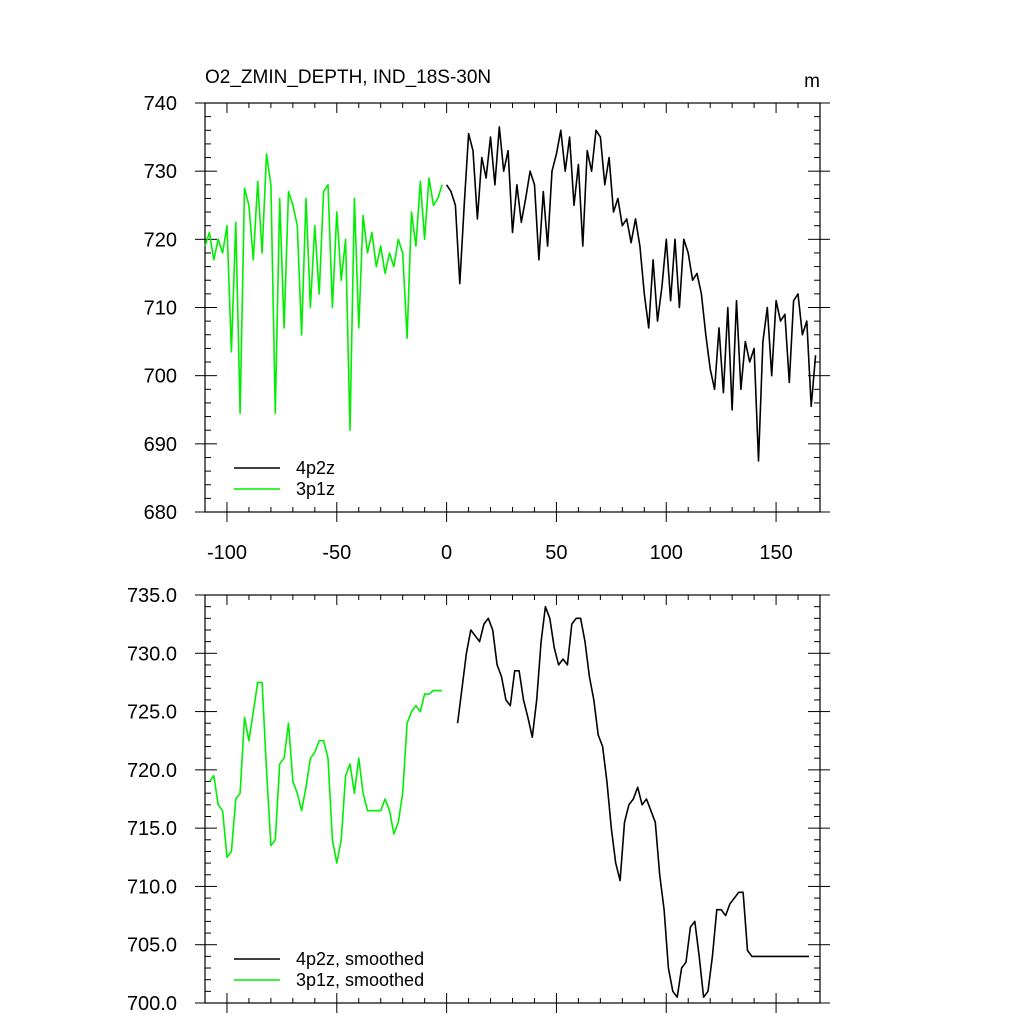 The image size is (1024, 1024). I want to click on x-tick-label: 150, so click(775, 553).